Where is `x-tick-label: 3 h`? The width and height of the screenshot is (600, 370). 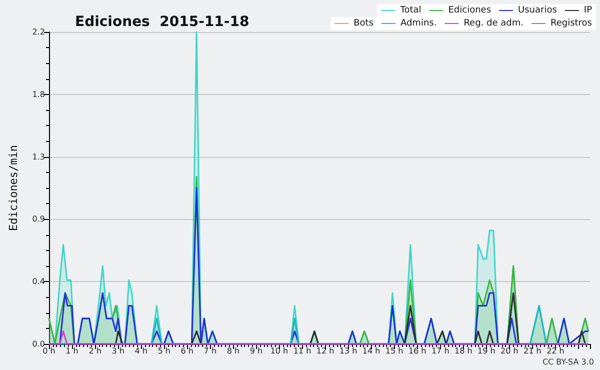 x-tick-label: 3 h is located at coordinates (118, 351).